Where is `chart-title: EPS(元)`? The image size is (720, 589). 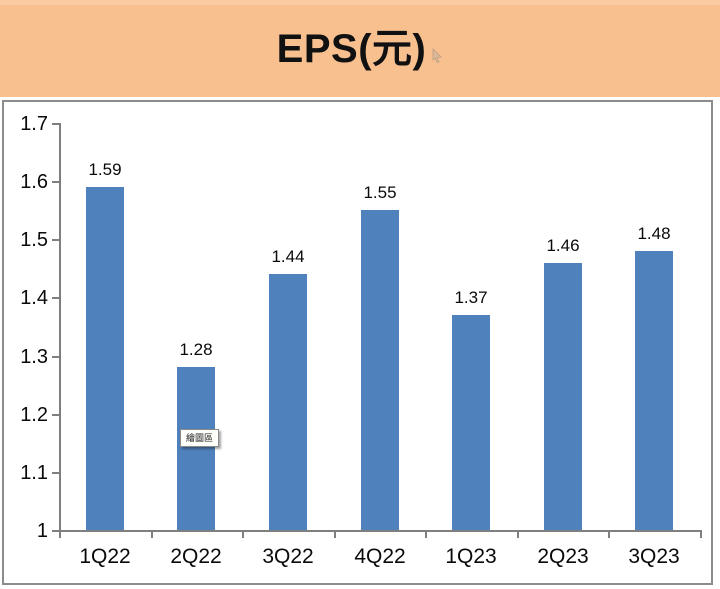 chart-title: EPS(元) is located at coordinates (351, 48).